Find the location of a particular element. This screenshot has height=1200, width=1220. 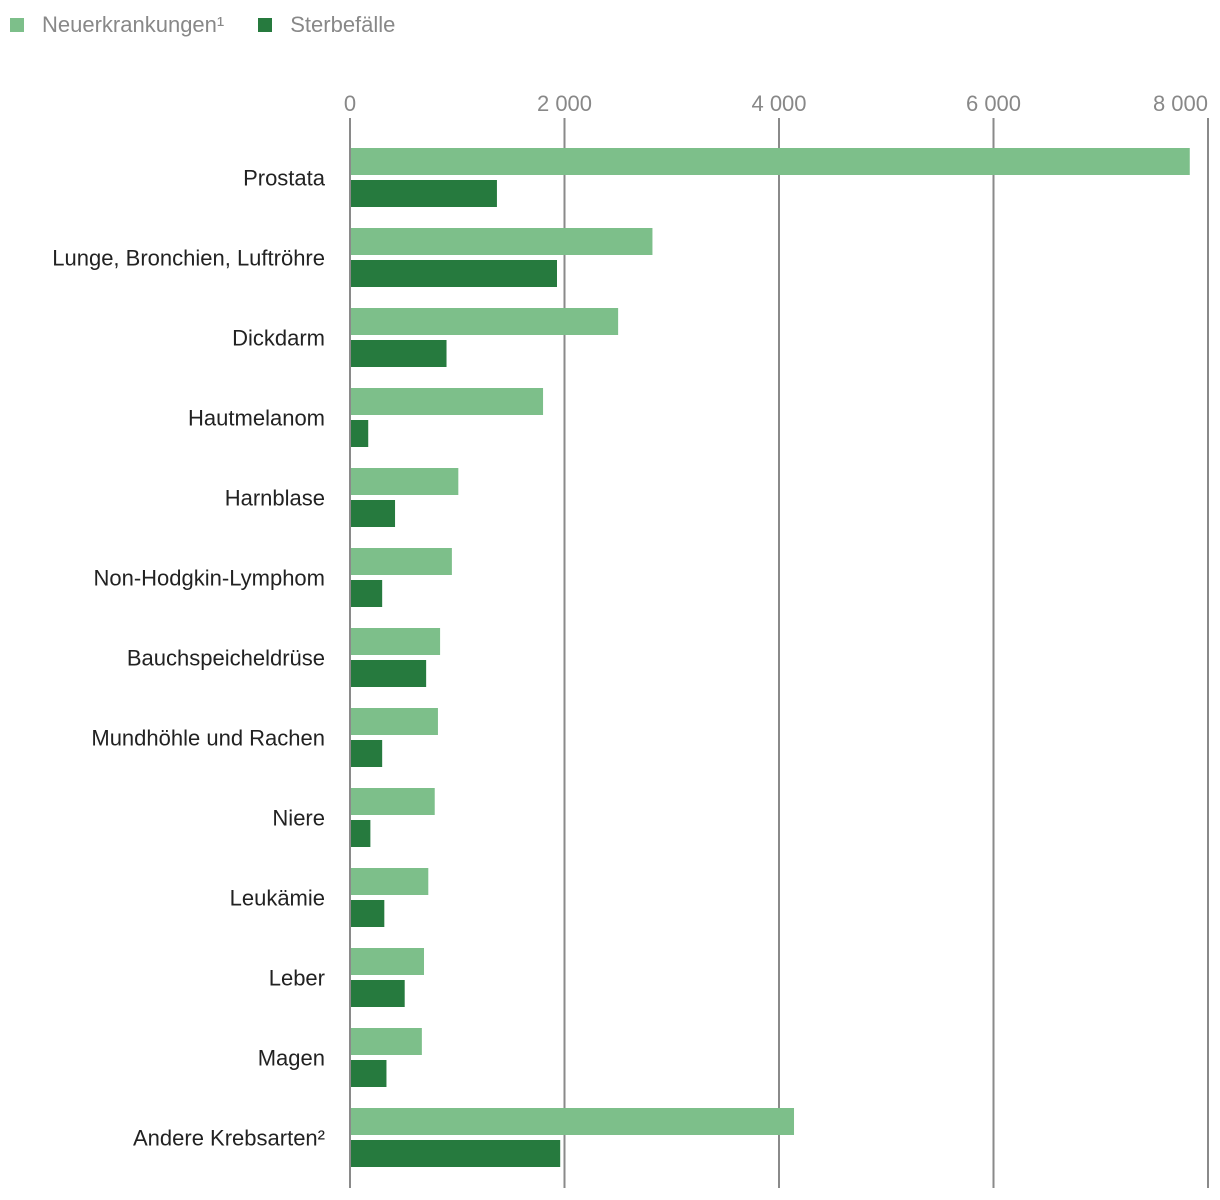

category-label-6: Bauchspeicheldrüse is located at coordinates (226, 658).